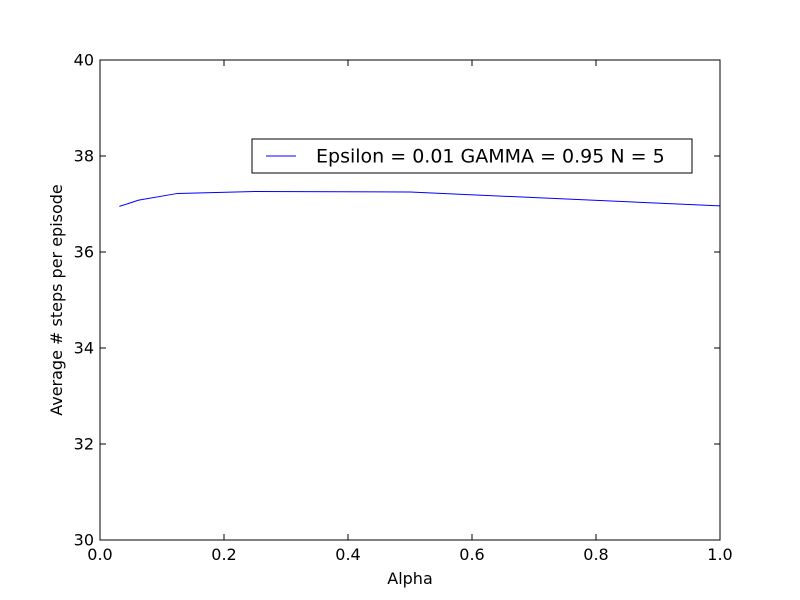  What do you see at coordinates (347, 554) in the screenshot?
I see `x-tick-label-2: 0.4` at bounding box center [347, 554].